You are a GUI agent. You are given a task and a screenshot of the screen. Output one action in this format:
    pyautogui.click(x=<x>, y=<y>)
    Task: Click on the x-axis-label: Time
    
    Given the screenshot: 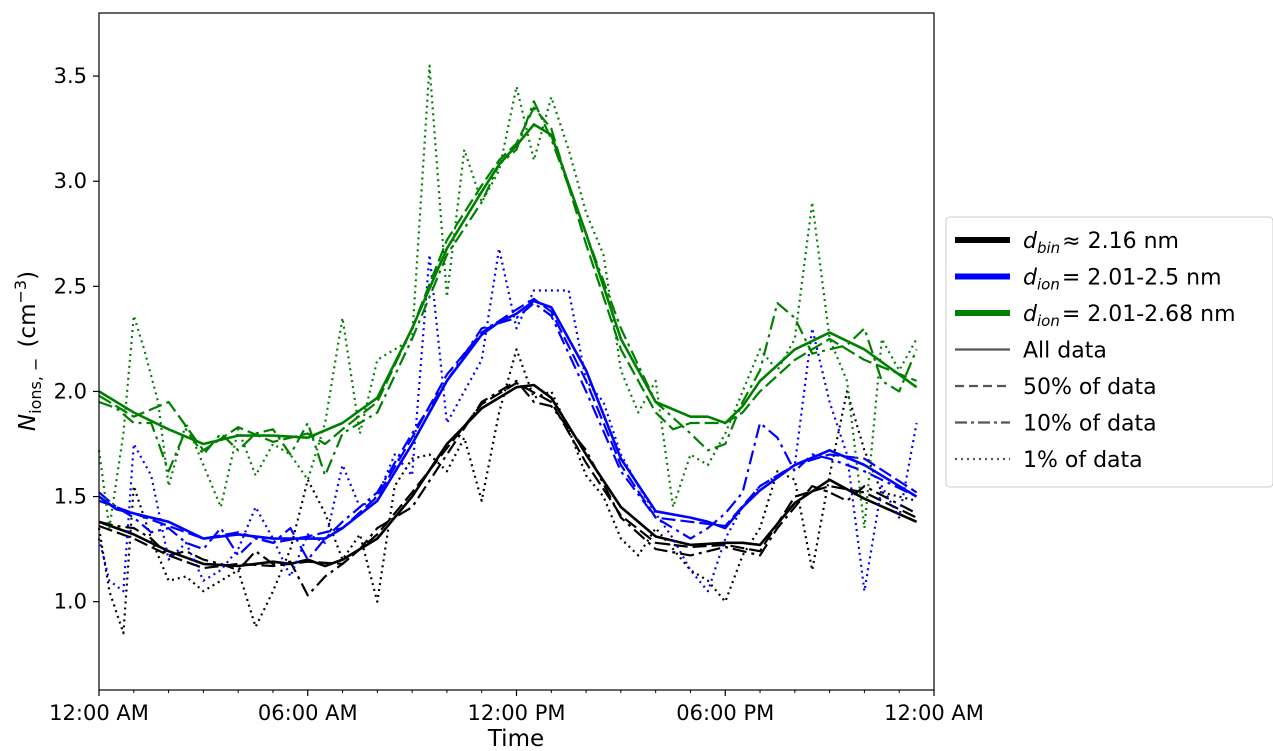 What is the action you would take?
    pyautogui.click(x=515, y=738)
    